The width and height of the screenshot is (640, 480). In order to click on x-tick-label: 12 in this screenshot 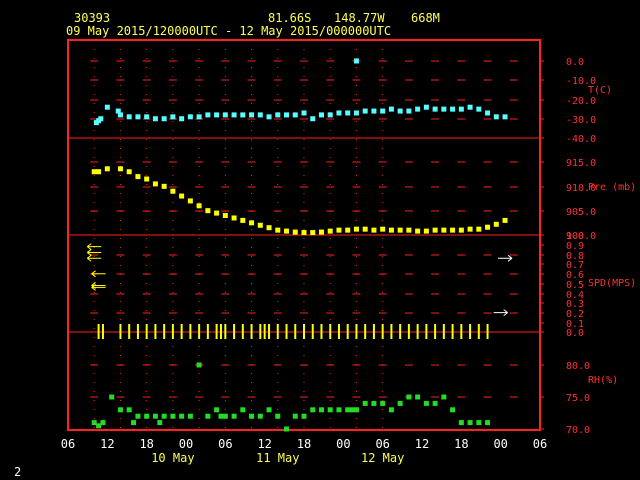, I will do `click(264, 444)`.